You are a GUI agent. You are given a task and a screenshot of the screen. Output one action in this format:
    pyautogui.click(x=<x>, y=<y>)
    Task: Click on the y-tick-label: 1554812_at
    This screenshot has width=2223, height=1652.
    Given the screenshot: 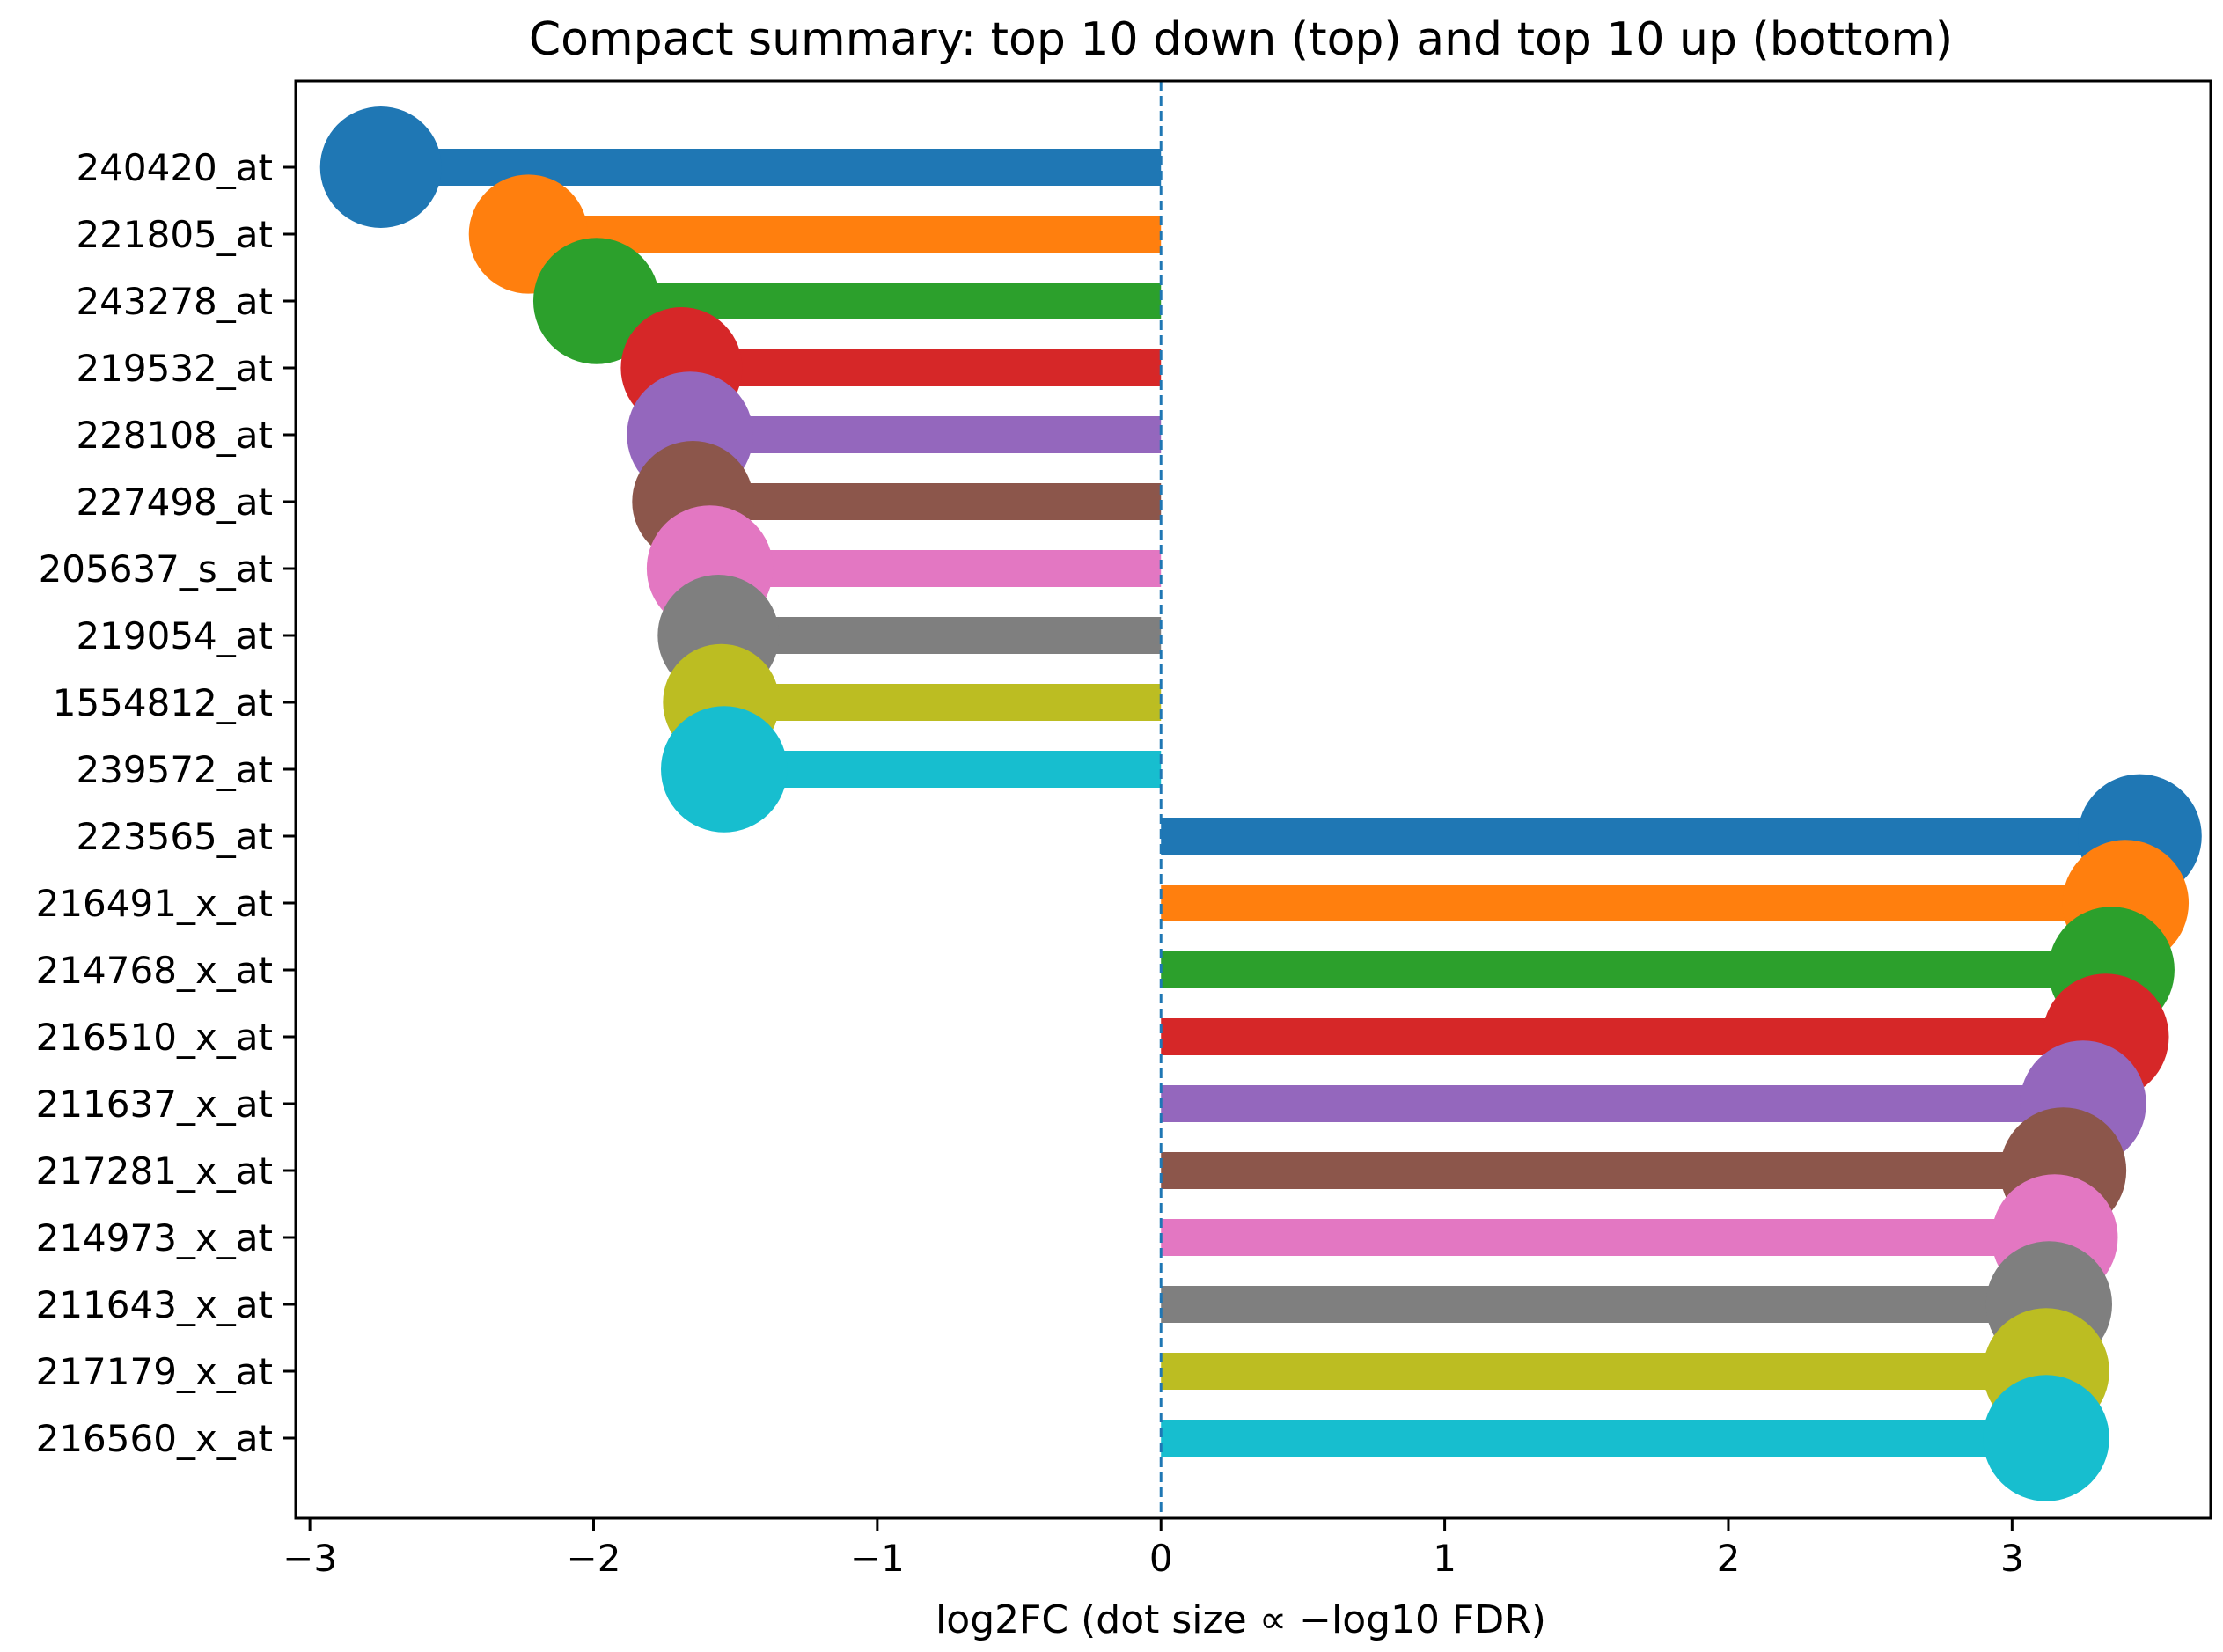 What is the action you would take?
    pyautogui.click(x=163, y=702)
    